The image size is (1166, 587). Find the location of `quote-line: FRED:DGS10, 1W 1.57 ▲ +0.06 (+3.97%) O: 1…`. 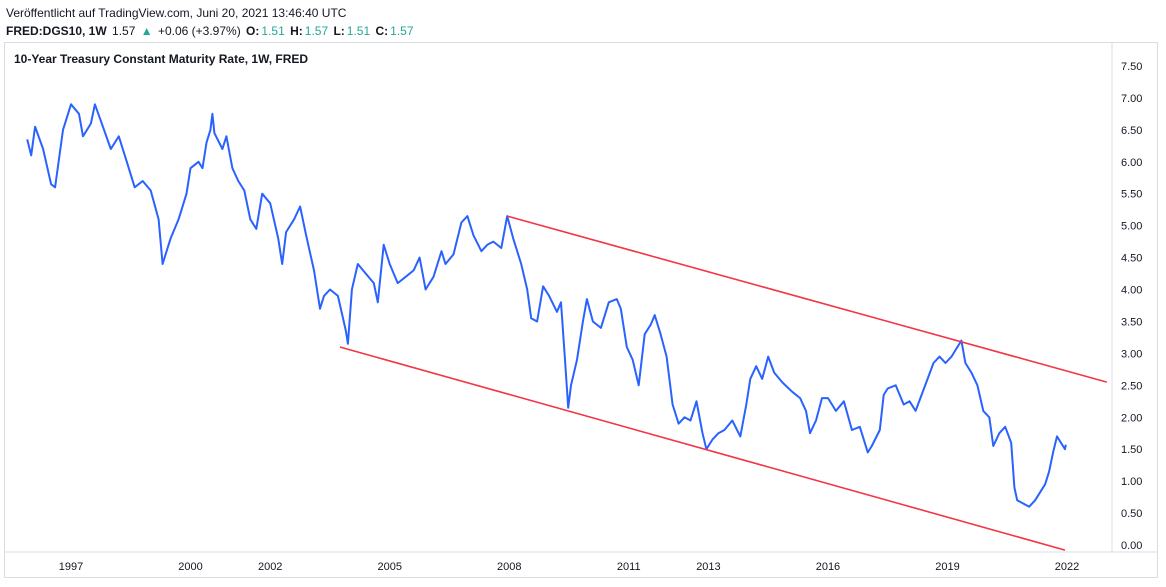

quote-line: FRED:DGS10, 1W 1.57 ▲ +0.06 (+3.97%) O: 1… is located at coordinates (211, 31).